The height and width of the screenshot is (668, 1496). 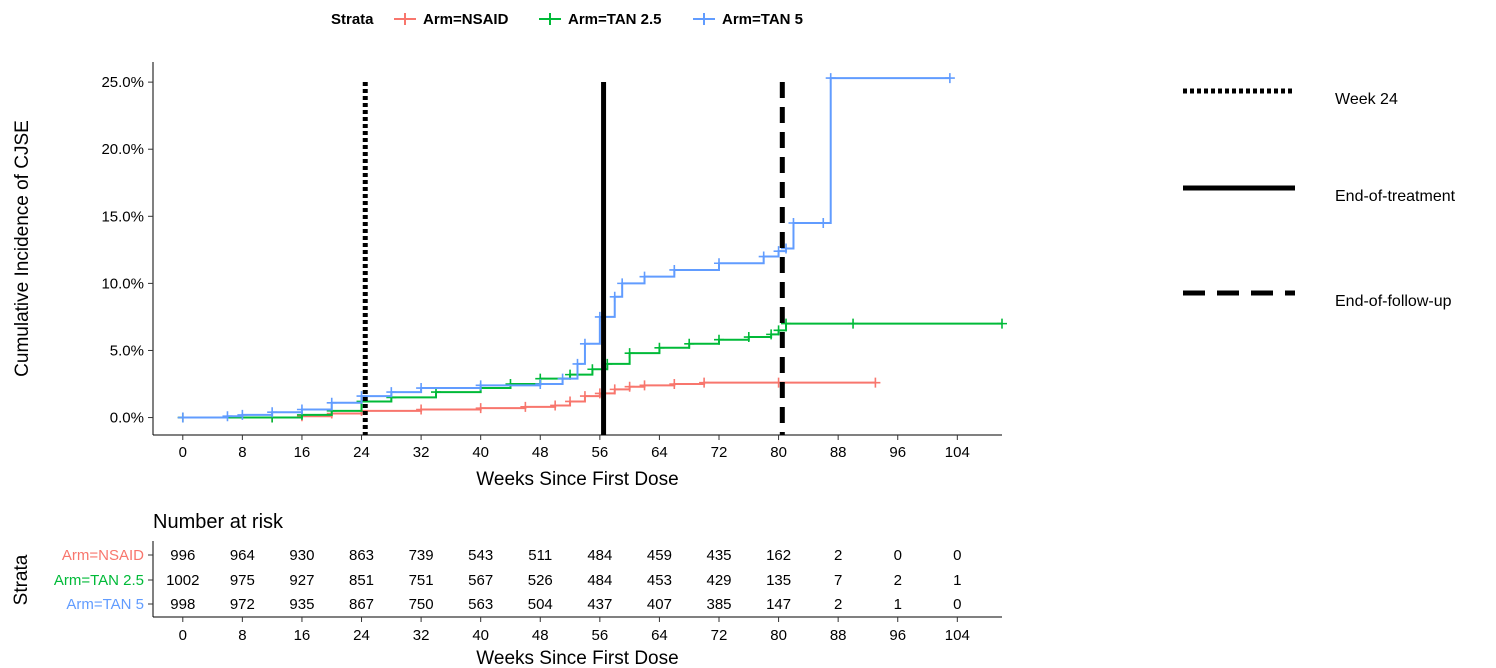 What do you see at coordinates (659, 555) in the screenshot?
I see `risk-cell: 459` at bounding box center [659, 555].